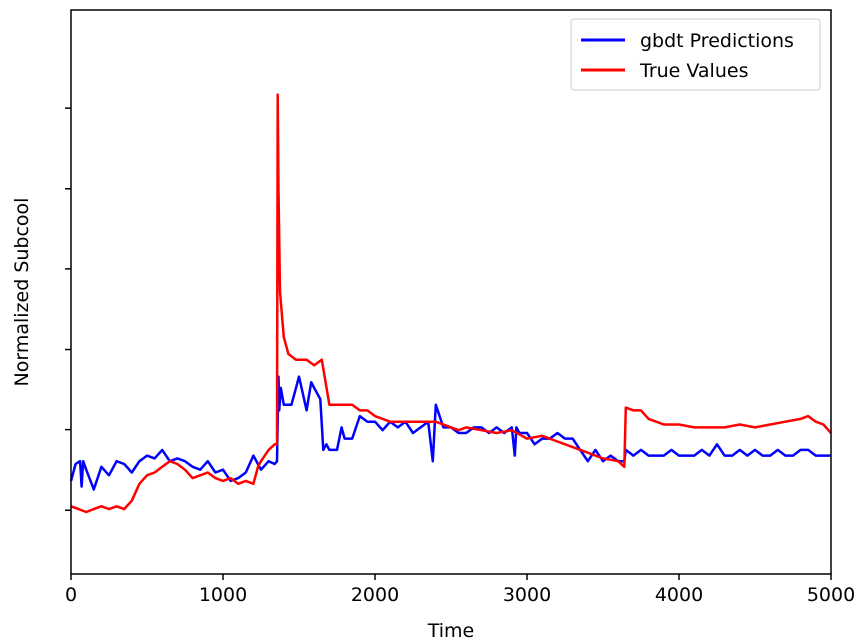 Image resolution: width=863 pixels, height=643 pixels. I want to click on y-axis-label: Normalized Subcool, so click(22, 292).